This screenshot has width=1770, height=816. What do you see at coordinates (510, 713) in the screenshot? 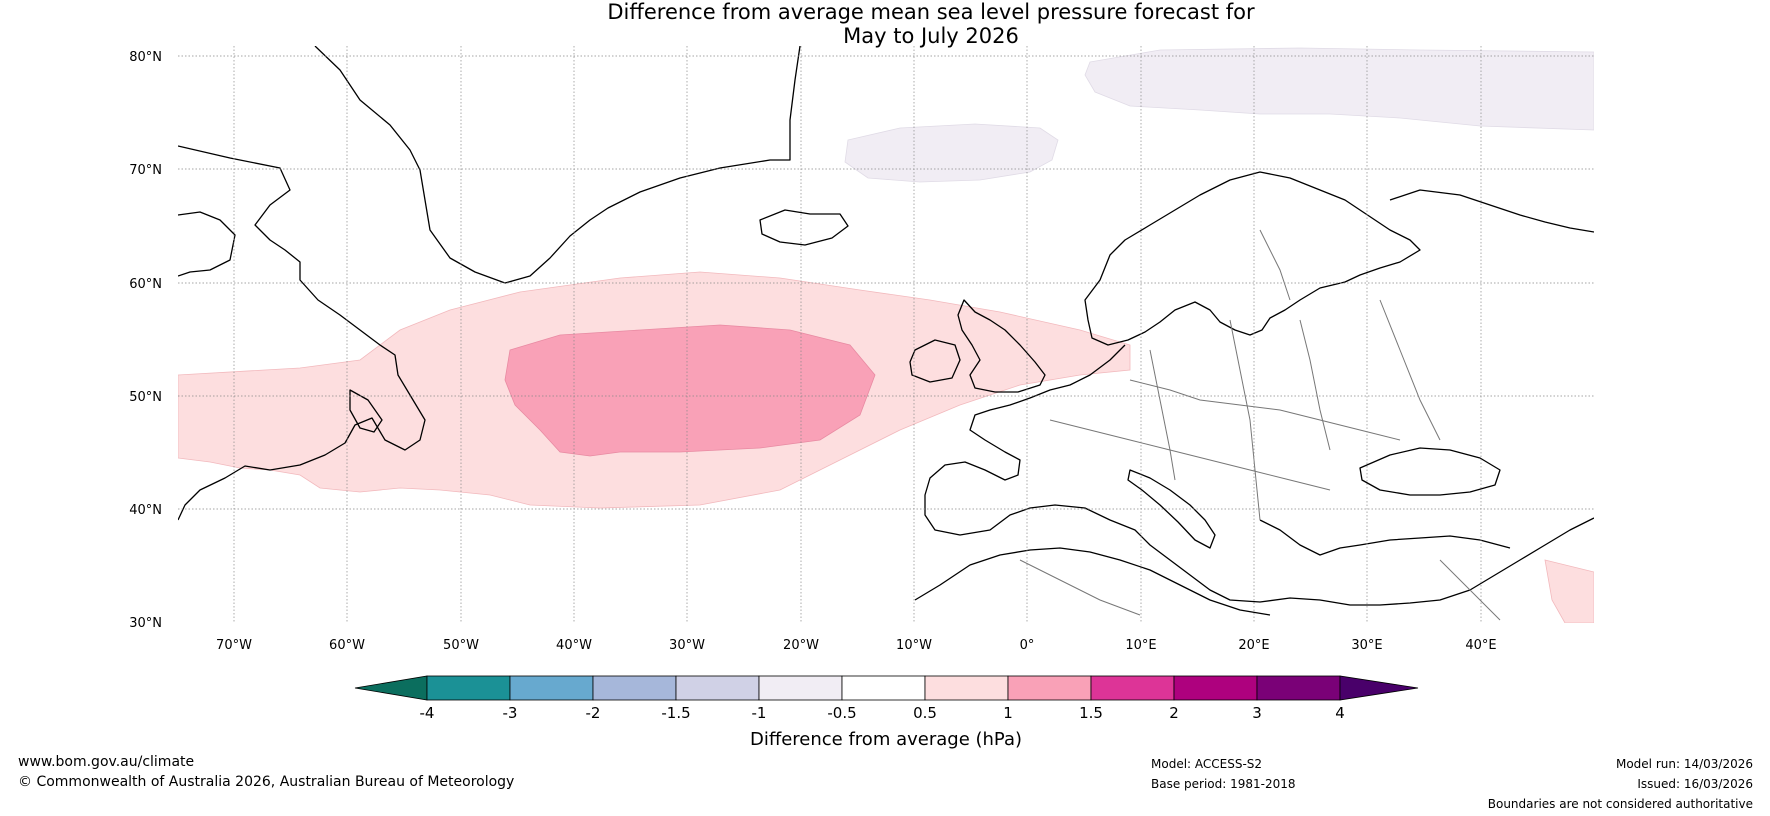
I see `colorbar-tick: -3` at bounding box center [510, 713].